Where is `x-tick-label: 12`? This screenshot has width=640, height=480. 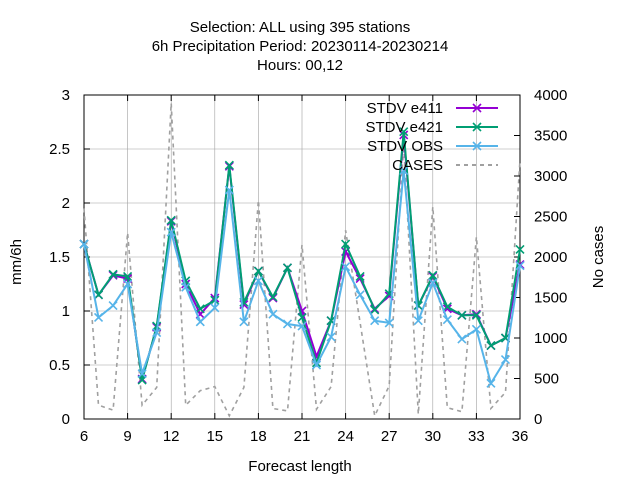
x-tick-label: 12 is located at coordinates (171, 436).